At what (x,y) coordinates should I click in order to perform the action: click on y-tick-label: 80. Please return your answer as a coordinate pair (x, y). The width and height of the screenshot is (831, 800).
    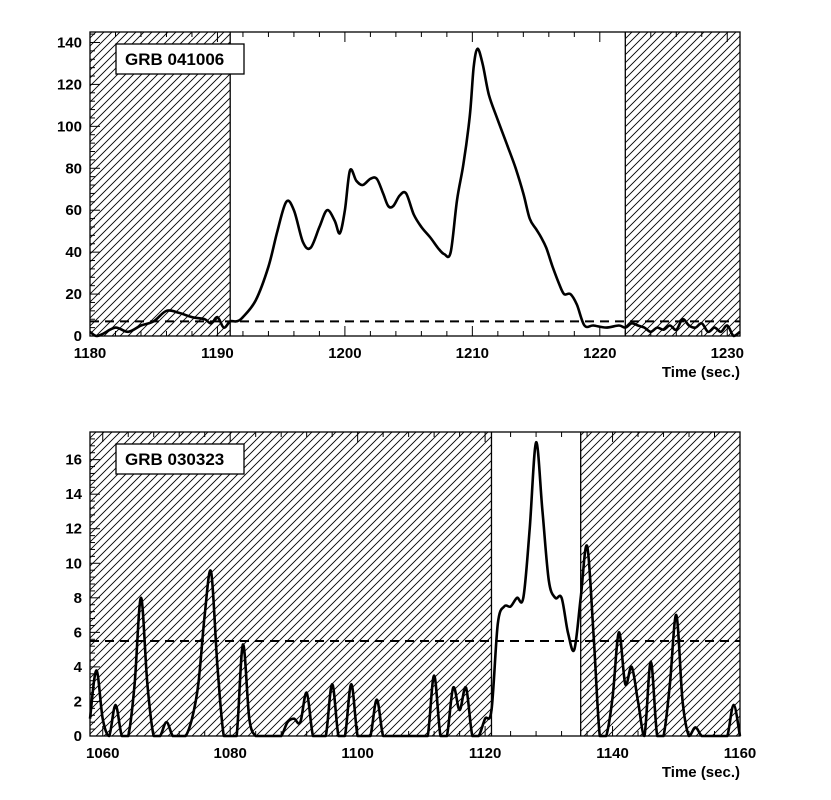
    Looking at the image, I should click on (73, 168).